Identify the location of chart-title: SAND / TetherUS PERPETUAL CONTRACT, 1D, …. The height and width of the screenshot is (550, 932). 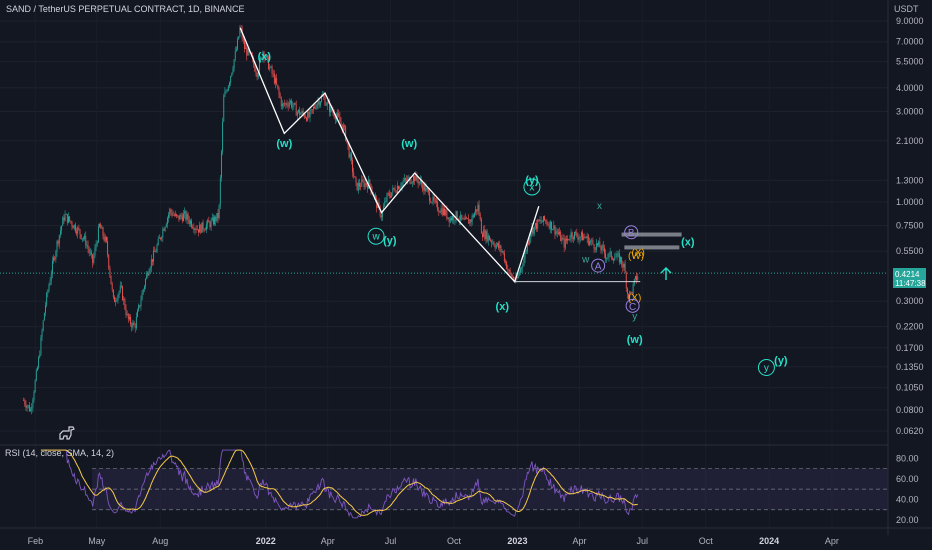
(125, 9).